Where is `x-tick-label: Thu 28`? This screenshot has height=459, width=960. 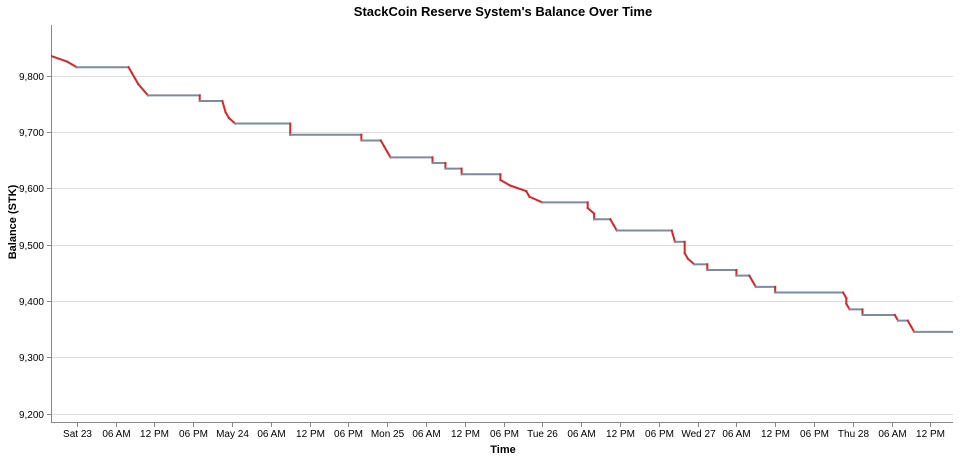 x-tick-label: Thu 28 is located at coordinates (854, 434).